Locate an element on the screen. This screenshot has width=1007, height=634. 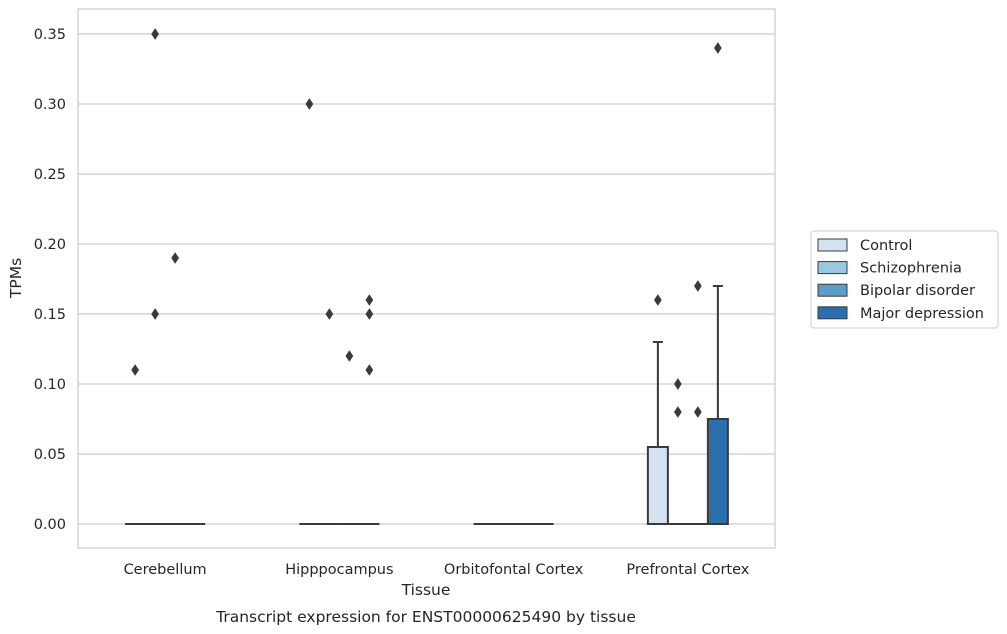
y-tick-label: 0.30 is located at coordinates (50, 105).